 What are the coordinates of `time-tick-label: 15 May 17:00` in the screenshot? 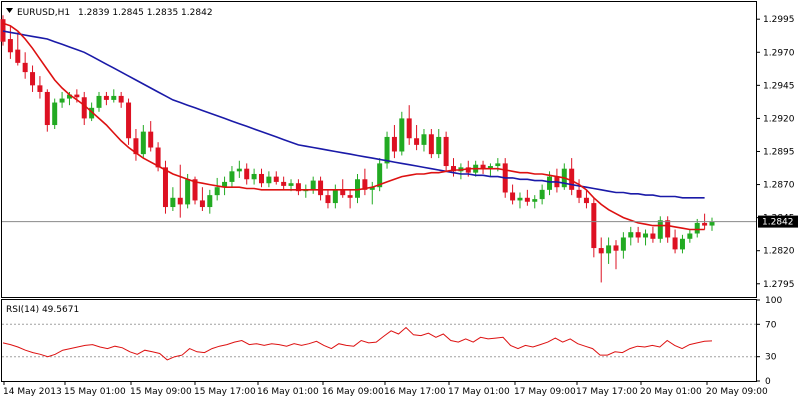 It's located at (225, 392).